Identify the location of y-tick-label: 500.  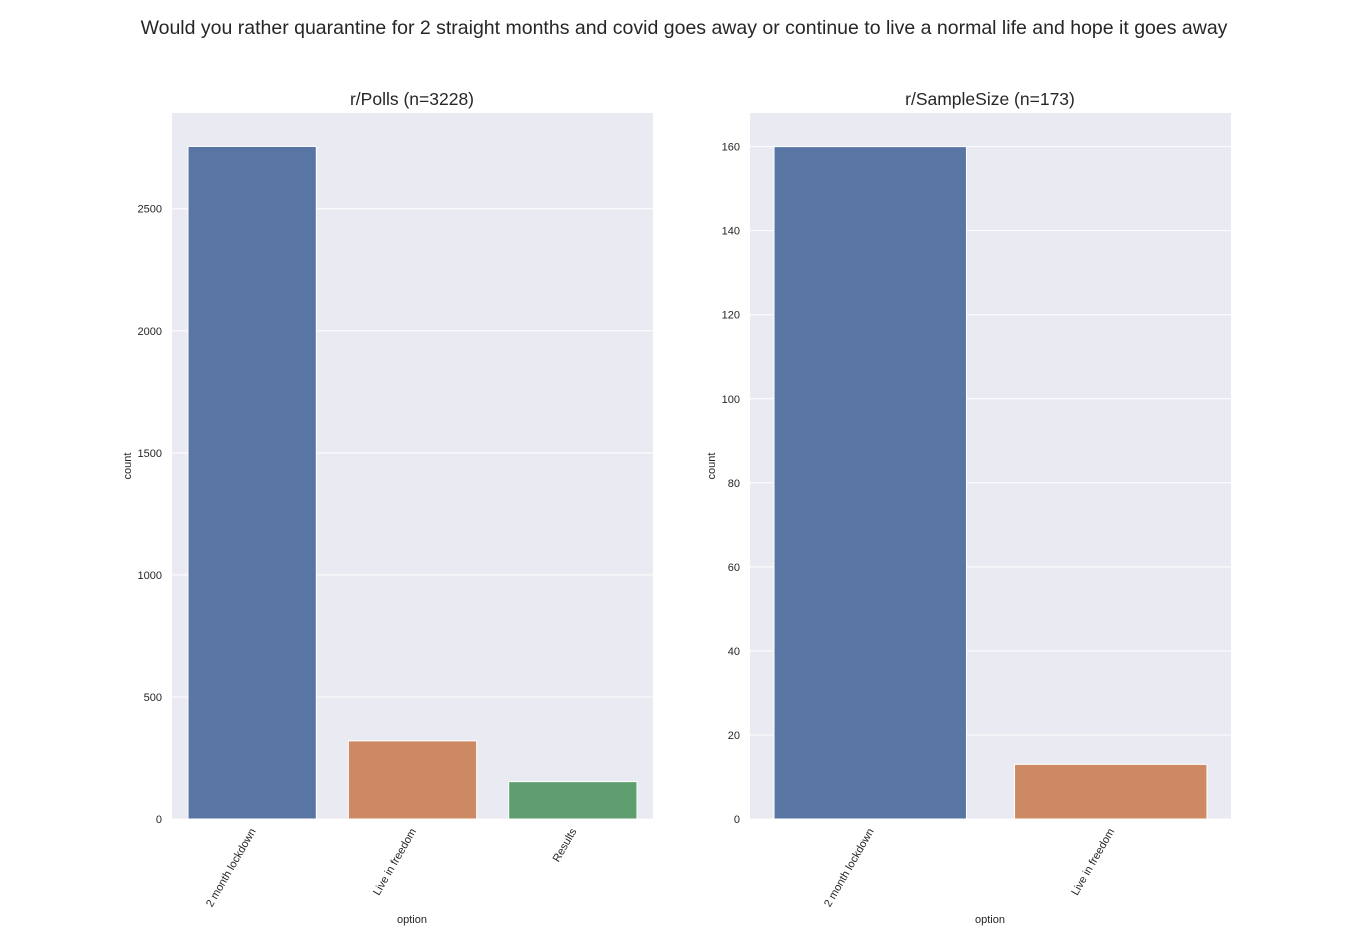
(153, 698).